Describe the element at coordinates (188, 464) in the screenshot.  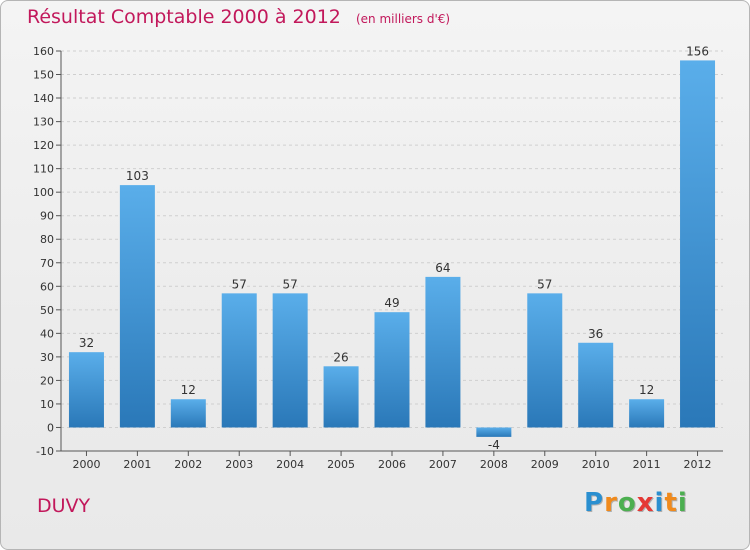
I see `x-tick-label: 2002` at that location.